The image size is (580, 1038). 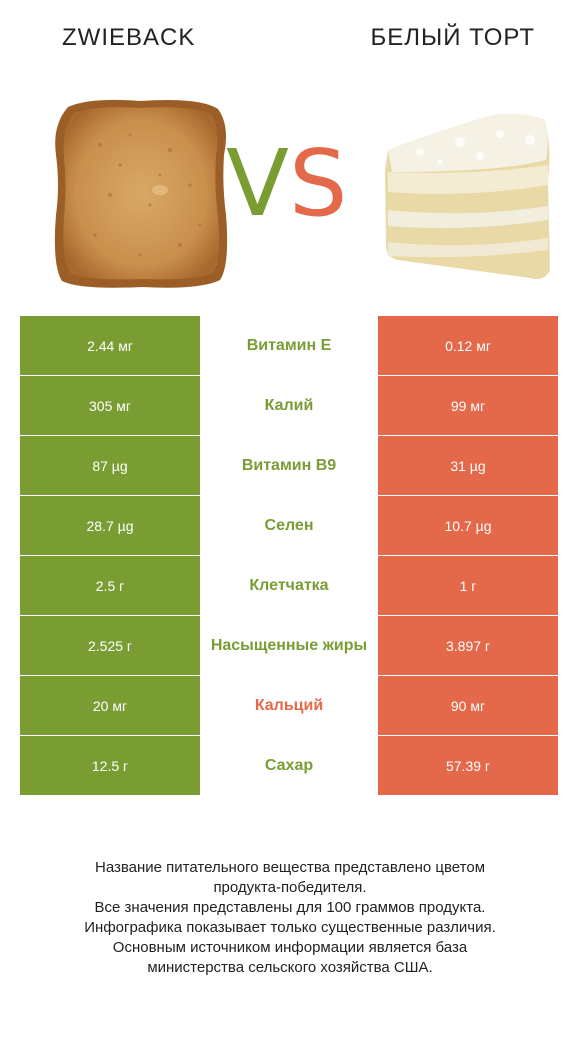 I want to click on left-value: 2.525 г, so click(x=110, y=646).